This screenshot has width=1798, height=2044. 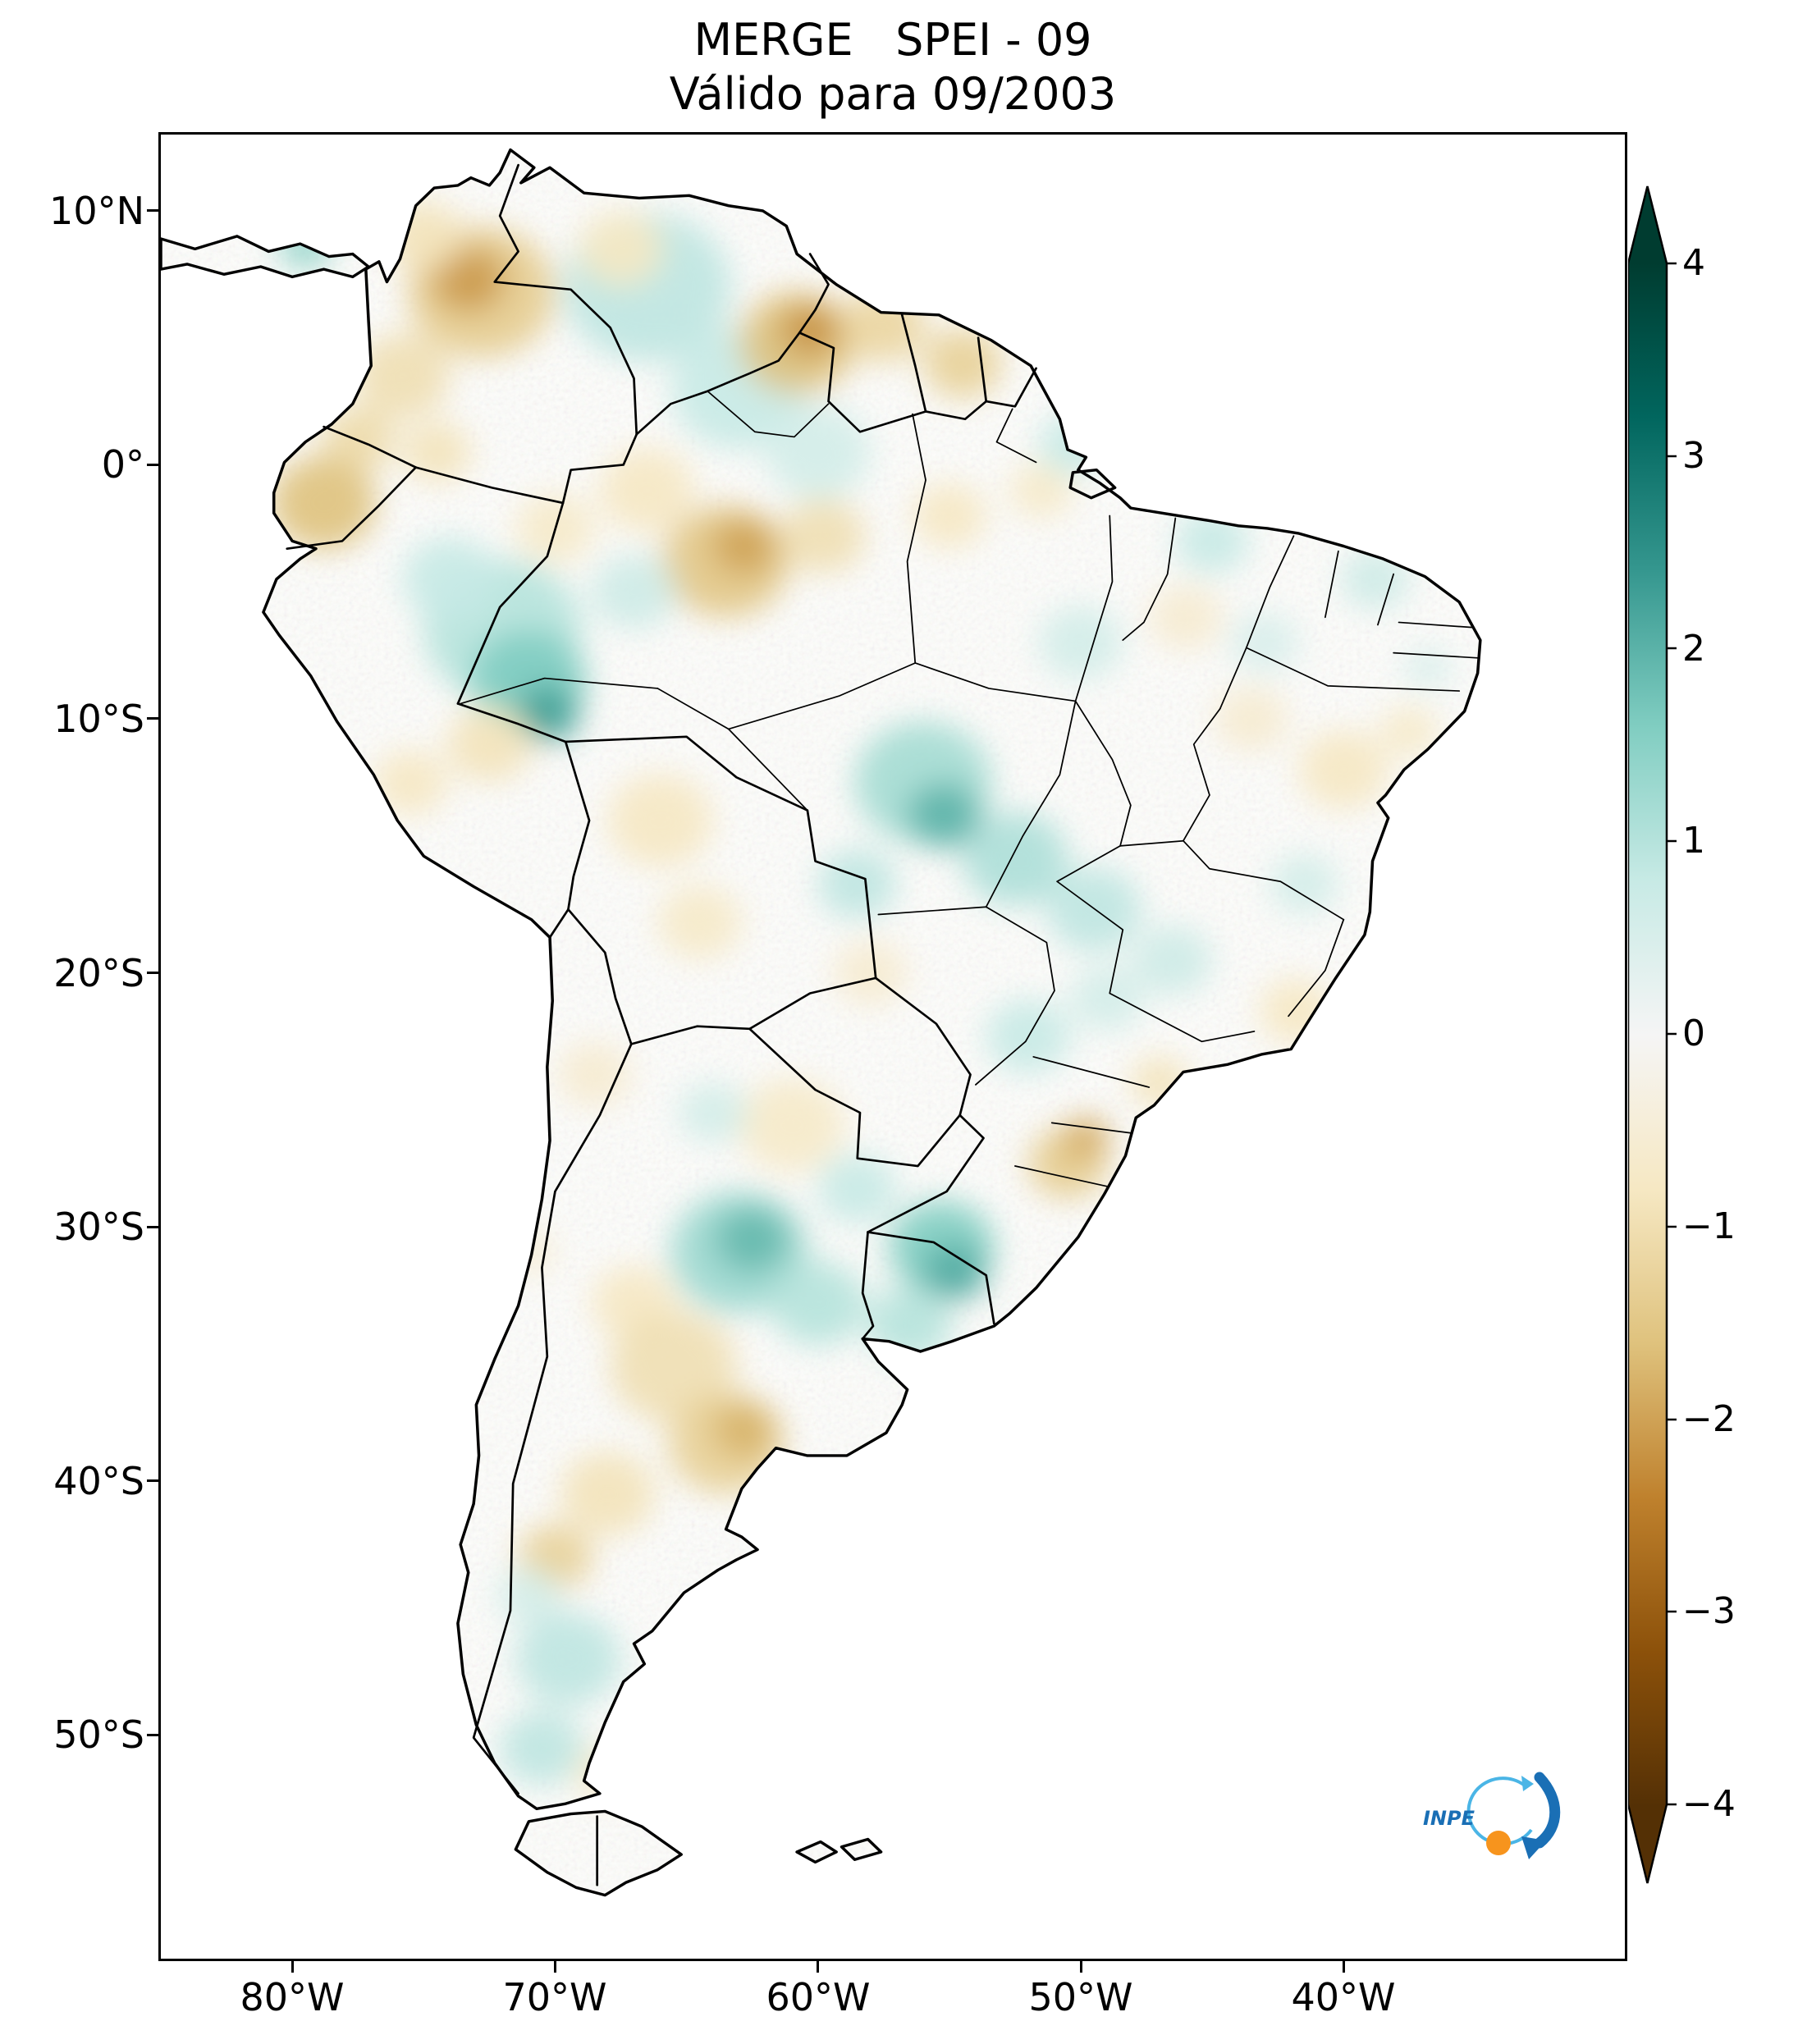 I want to click on lat-tick-label: 10°S, so click(x=98, y=719).